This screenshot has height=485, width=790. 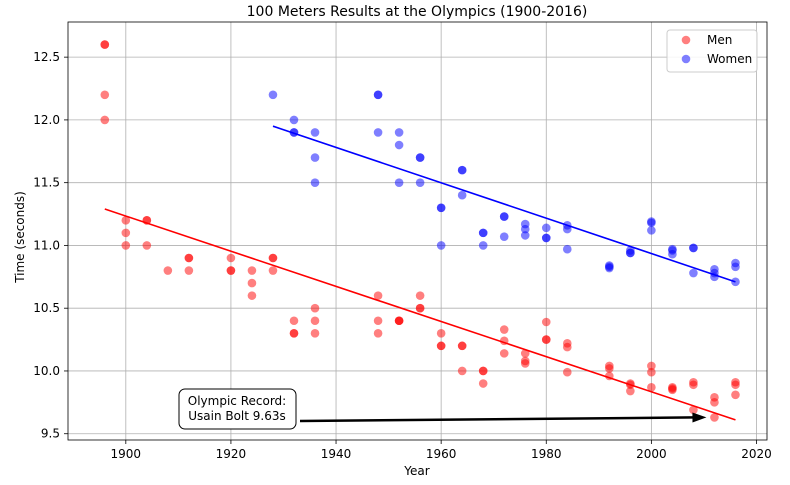 I want to click on annotation-line2: Usain Bolt 9.63s, so click(x=237, y=416).